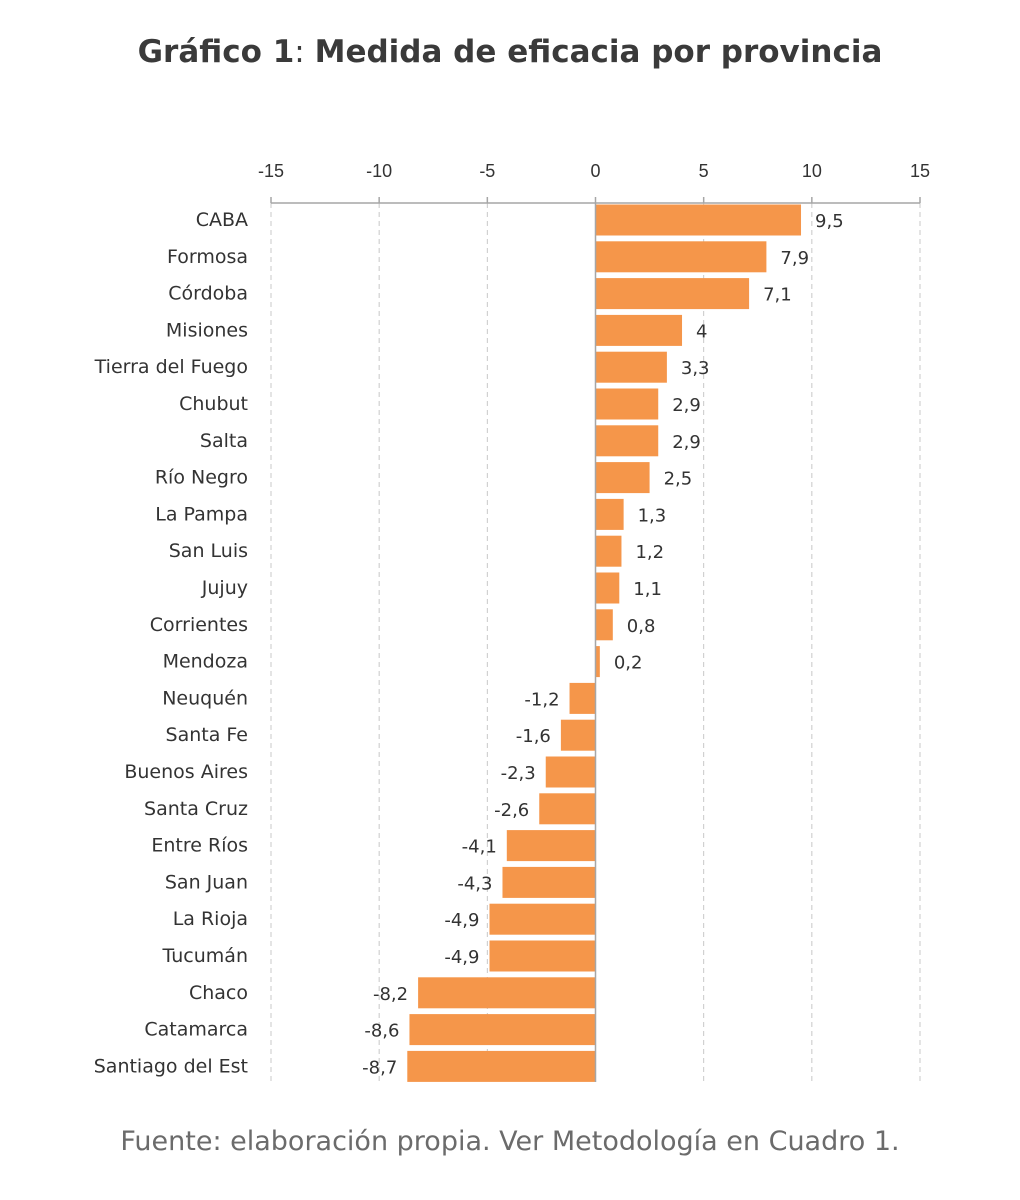  Describe the element at coordinates (474, 883) in the screenshot. I see `value-label-18: -4,3` at that location.